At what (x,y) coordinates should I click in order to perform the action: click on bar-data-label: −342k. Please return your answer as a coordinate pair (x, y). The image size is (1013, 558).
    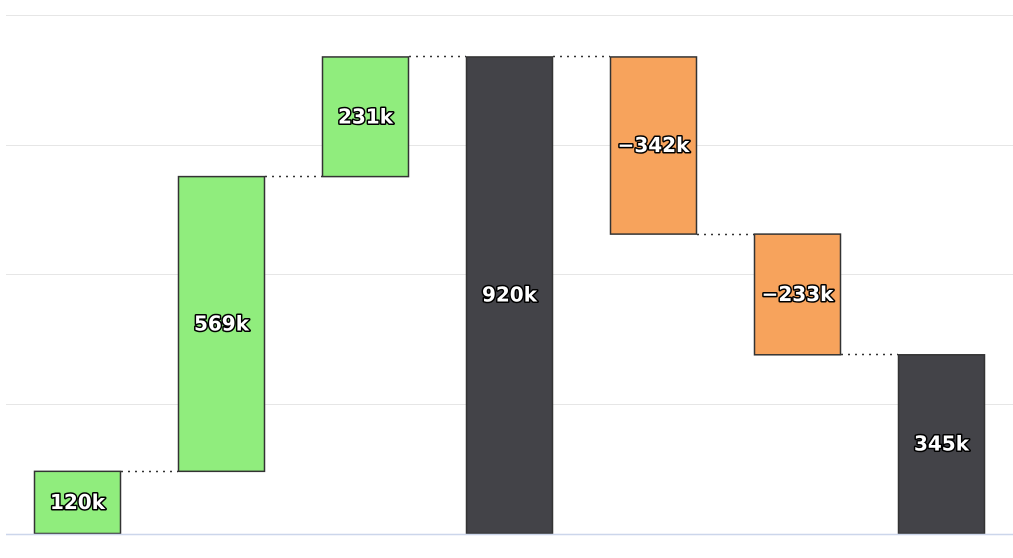
    Looking at the image, I should click on (654, 145).